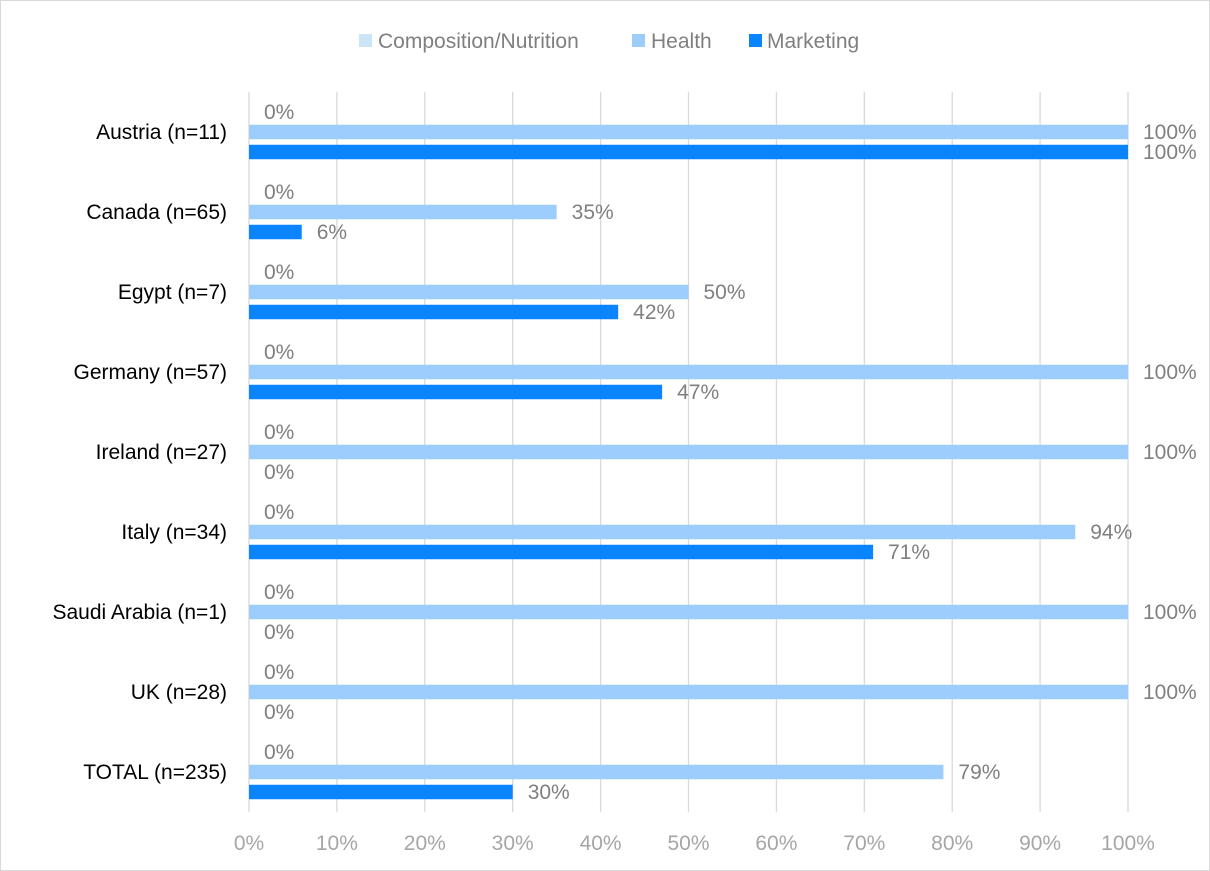  Describe the element at coordinates (909, 552) in the screenshot. I see `data-label: 71%` at that location.